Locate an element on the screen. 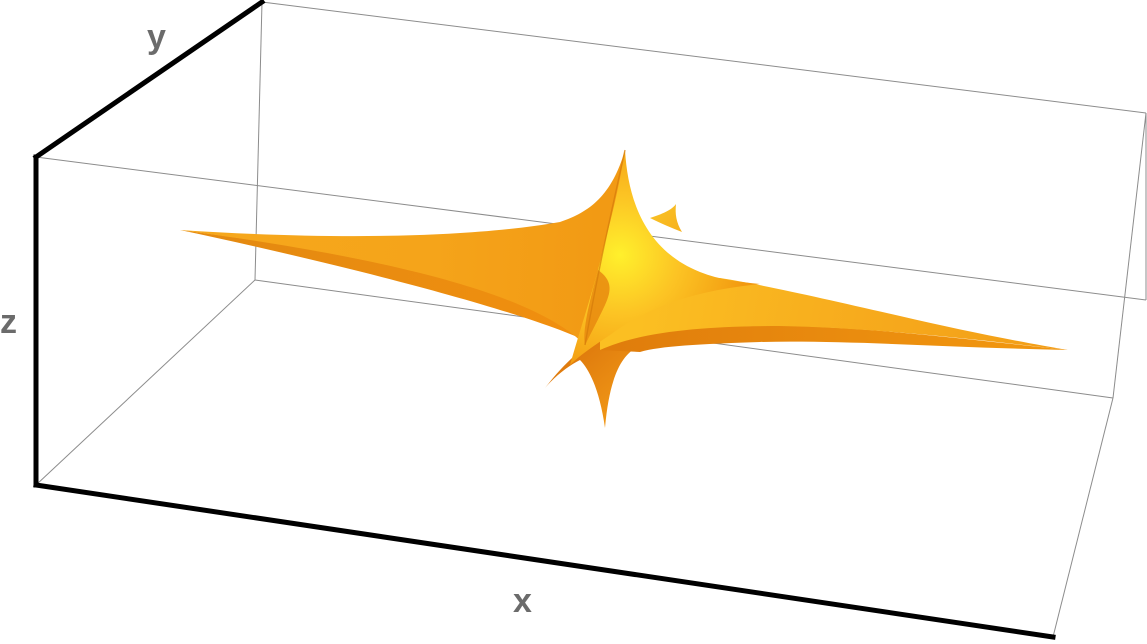 Image resolution: width=1147 pixels, height=644 pixels. surface-right-arm is located at coordinates (834, 314).